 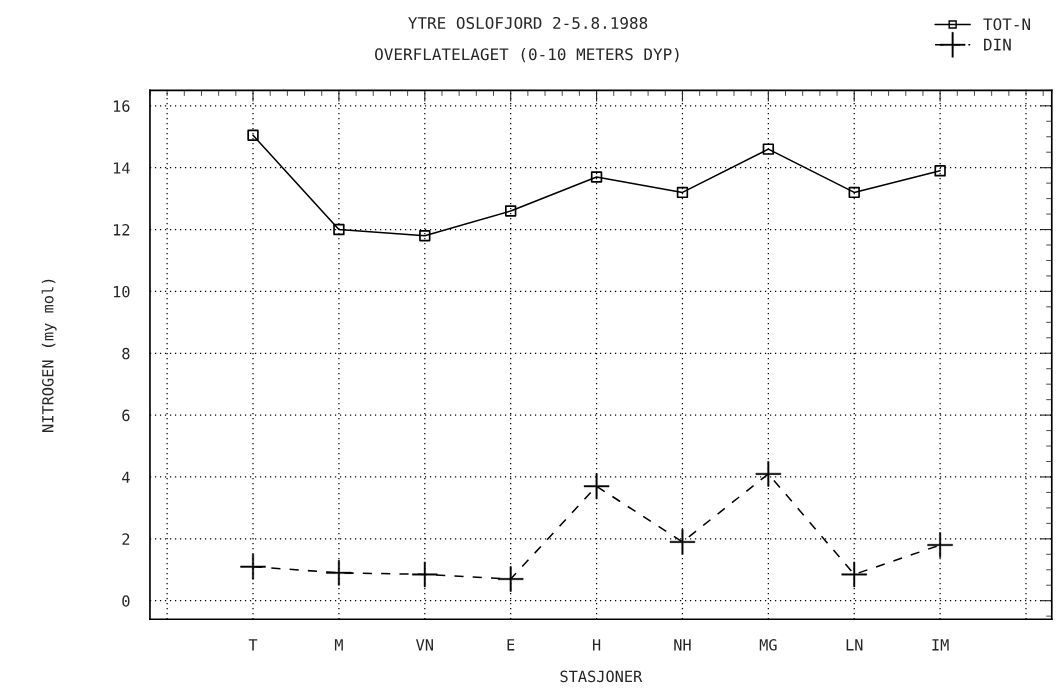 What do you see at coordinates (527, 55) in the screenshot?
I see `chart-subtitle: OVERFLATELAGET (0-10 METERS DYP)` at bounding box center [527, 55].